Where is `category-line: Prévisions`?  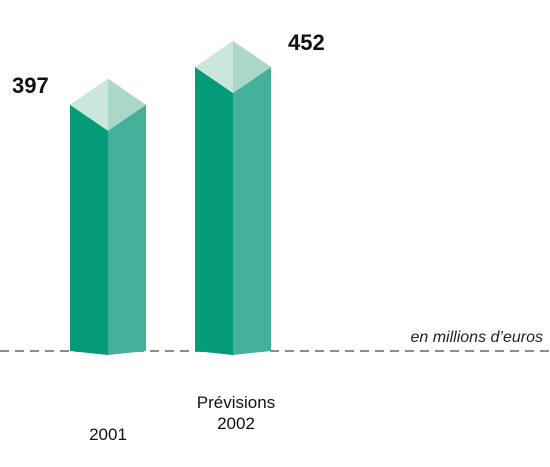
category-line: Prévisions is located at coordinates (236, 402).